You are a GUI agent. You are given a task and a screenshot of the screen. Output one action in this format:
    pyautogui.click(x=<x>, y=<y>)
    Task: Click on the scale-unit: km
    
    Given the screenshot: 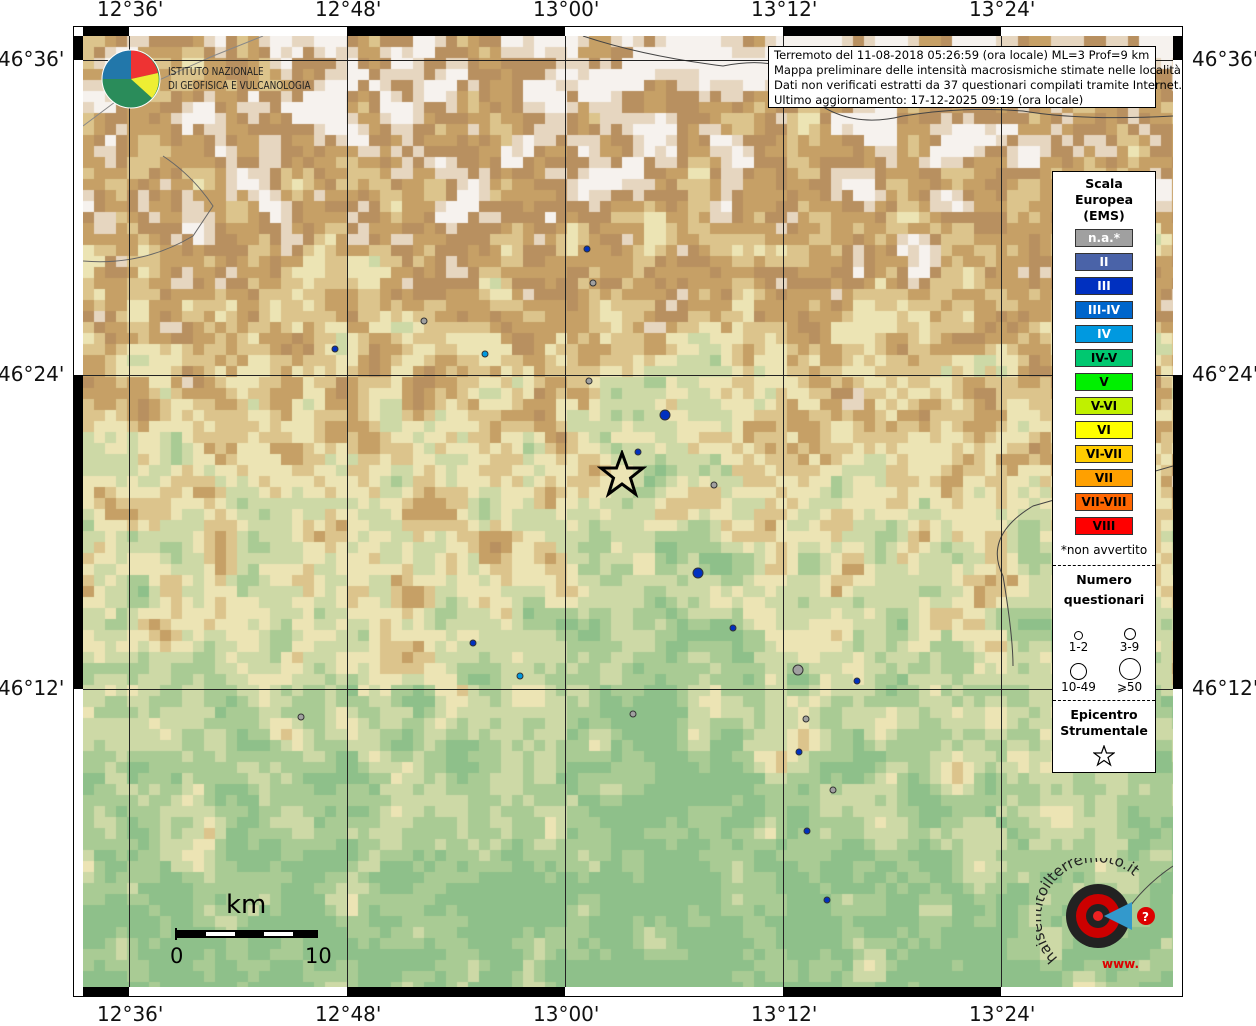 What is the action you would take?
    pyautogui.click(x=246, y=905)
    